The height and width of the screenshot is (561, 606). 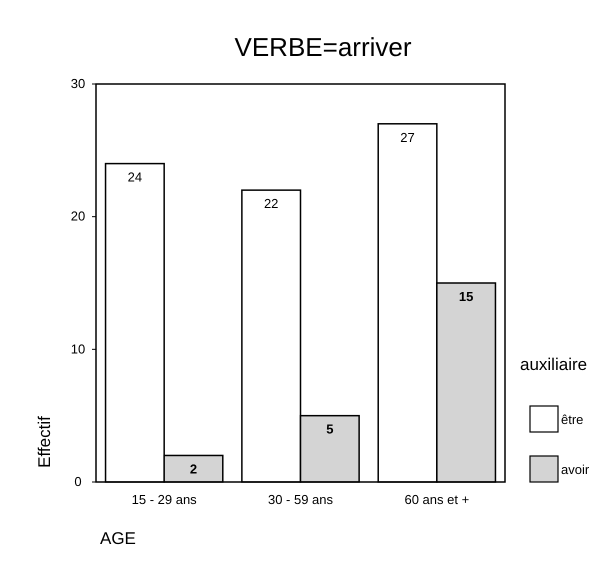 I want to click on data-label: 5, so click(x=330, y=429).